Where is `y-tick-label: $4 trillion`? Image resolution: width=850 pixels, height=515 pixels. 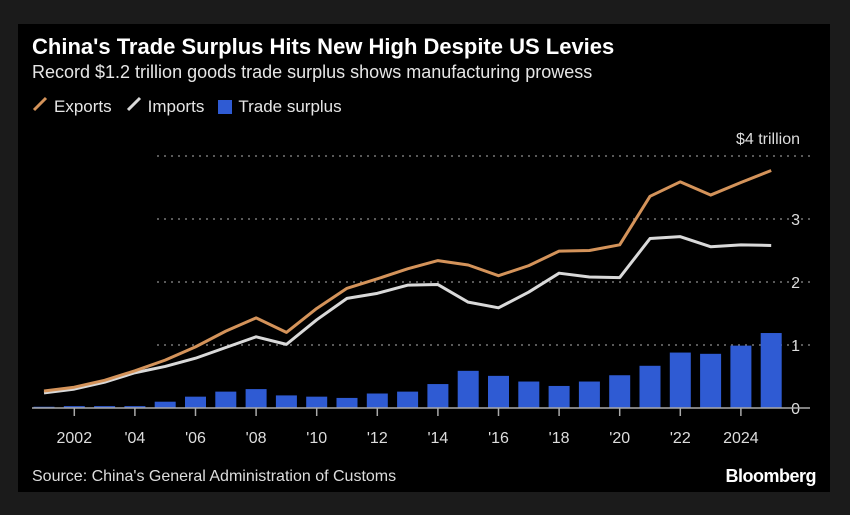
y-tick-label: $4 trillion is located at coordinates (768, 139).